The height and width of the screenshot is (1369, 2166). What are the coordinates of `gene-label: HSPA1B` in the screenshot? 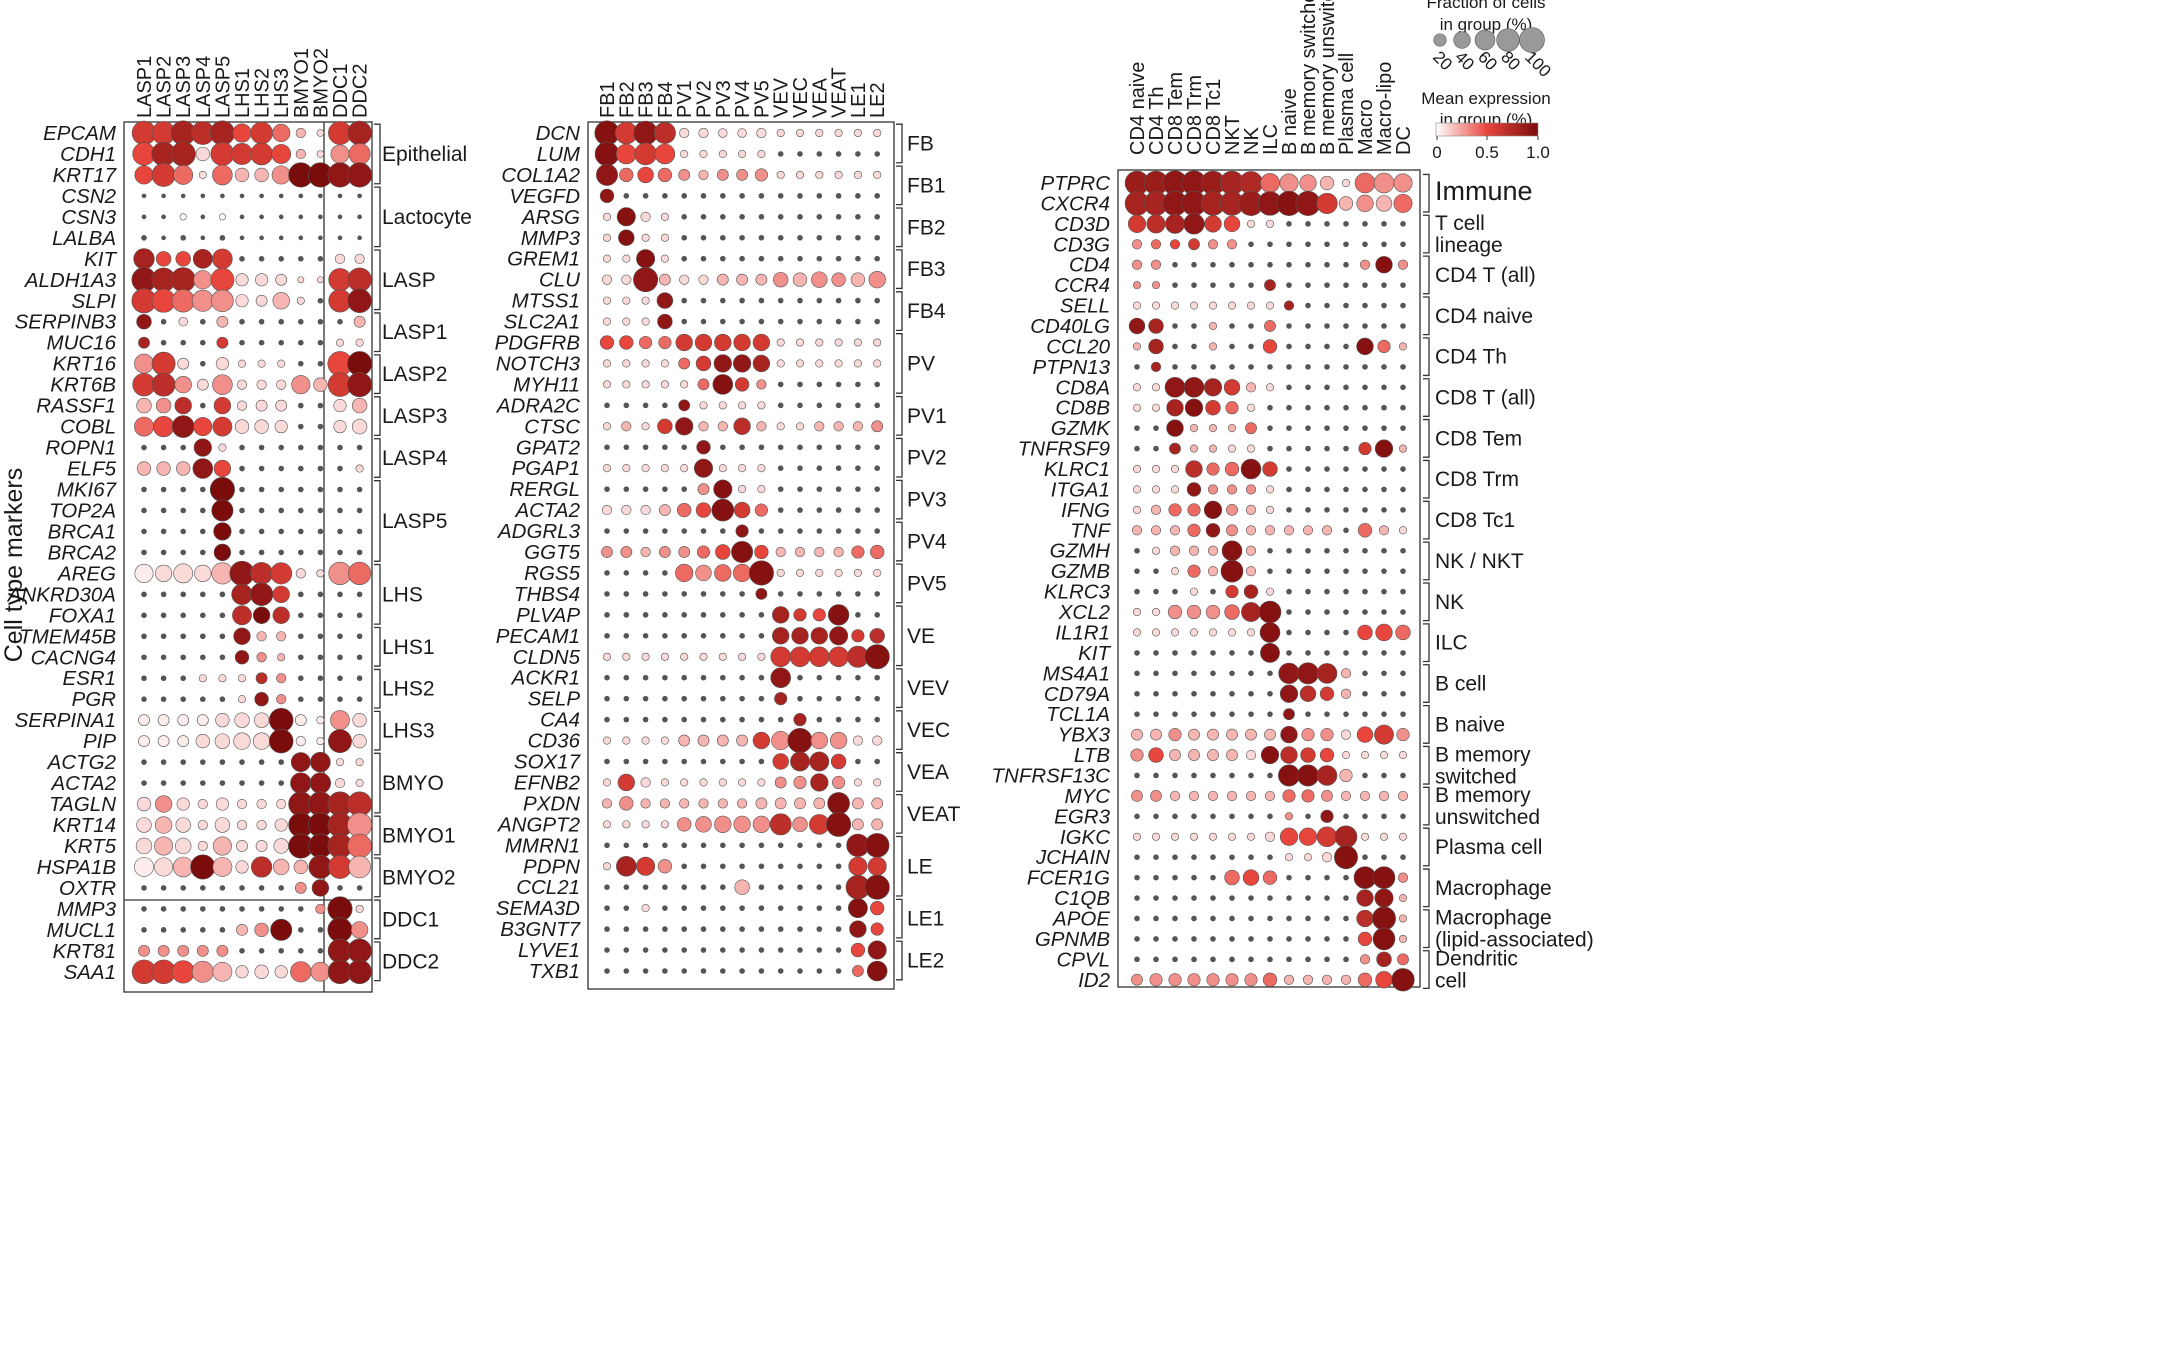 It's located at (76, 867).